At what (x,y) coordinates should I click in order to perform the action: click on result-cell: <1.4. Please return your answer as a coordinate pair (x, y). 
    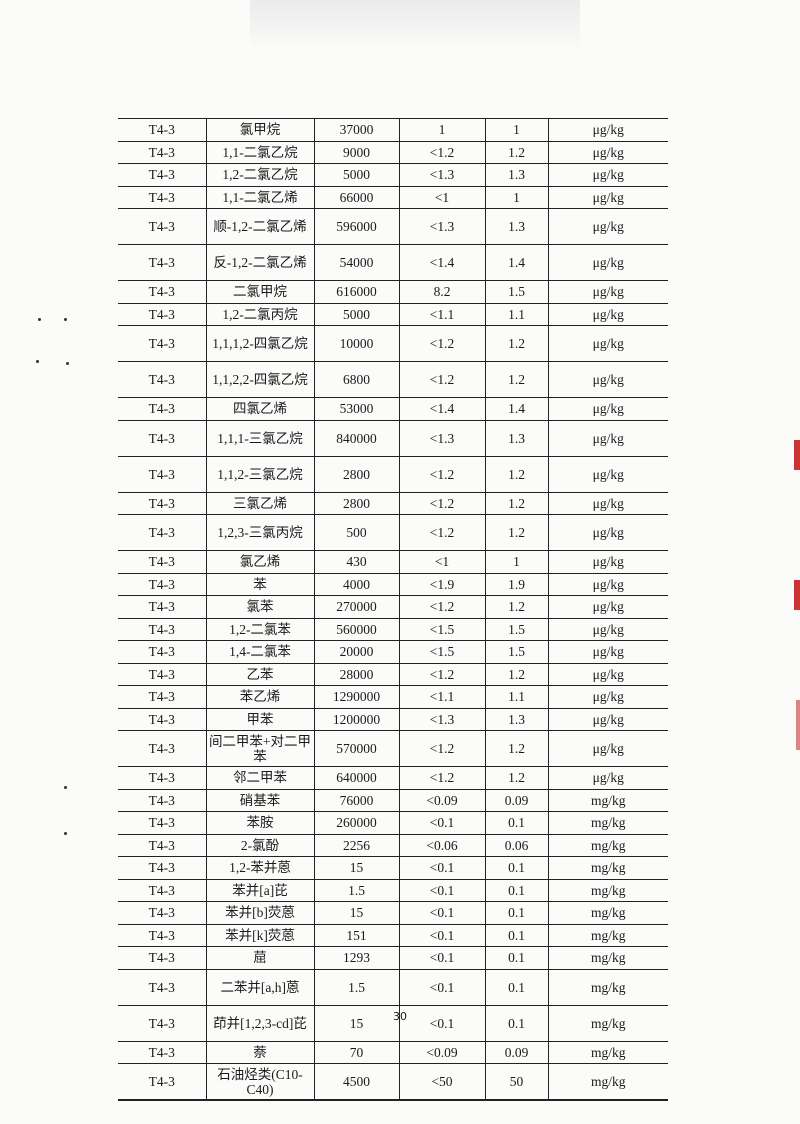
    Looking at the image, I should click on (441, 262).